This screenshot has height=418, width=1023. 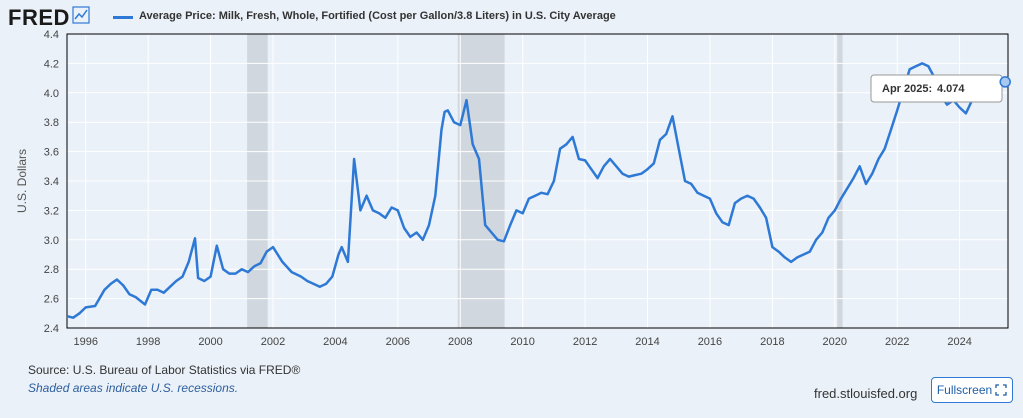 What do you see at coordinates (1001, 390) in the screenshot?
I see `expand-icon` at bounding box center [1001, 390].